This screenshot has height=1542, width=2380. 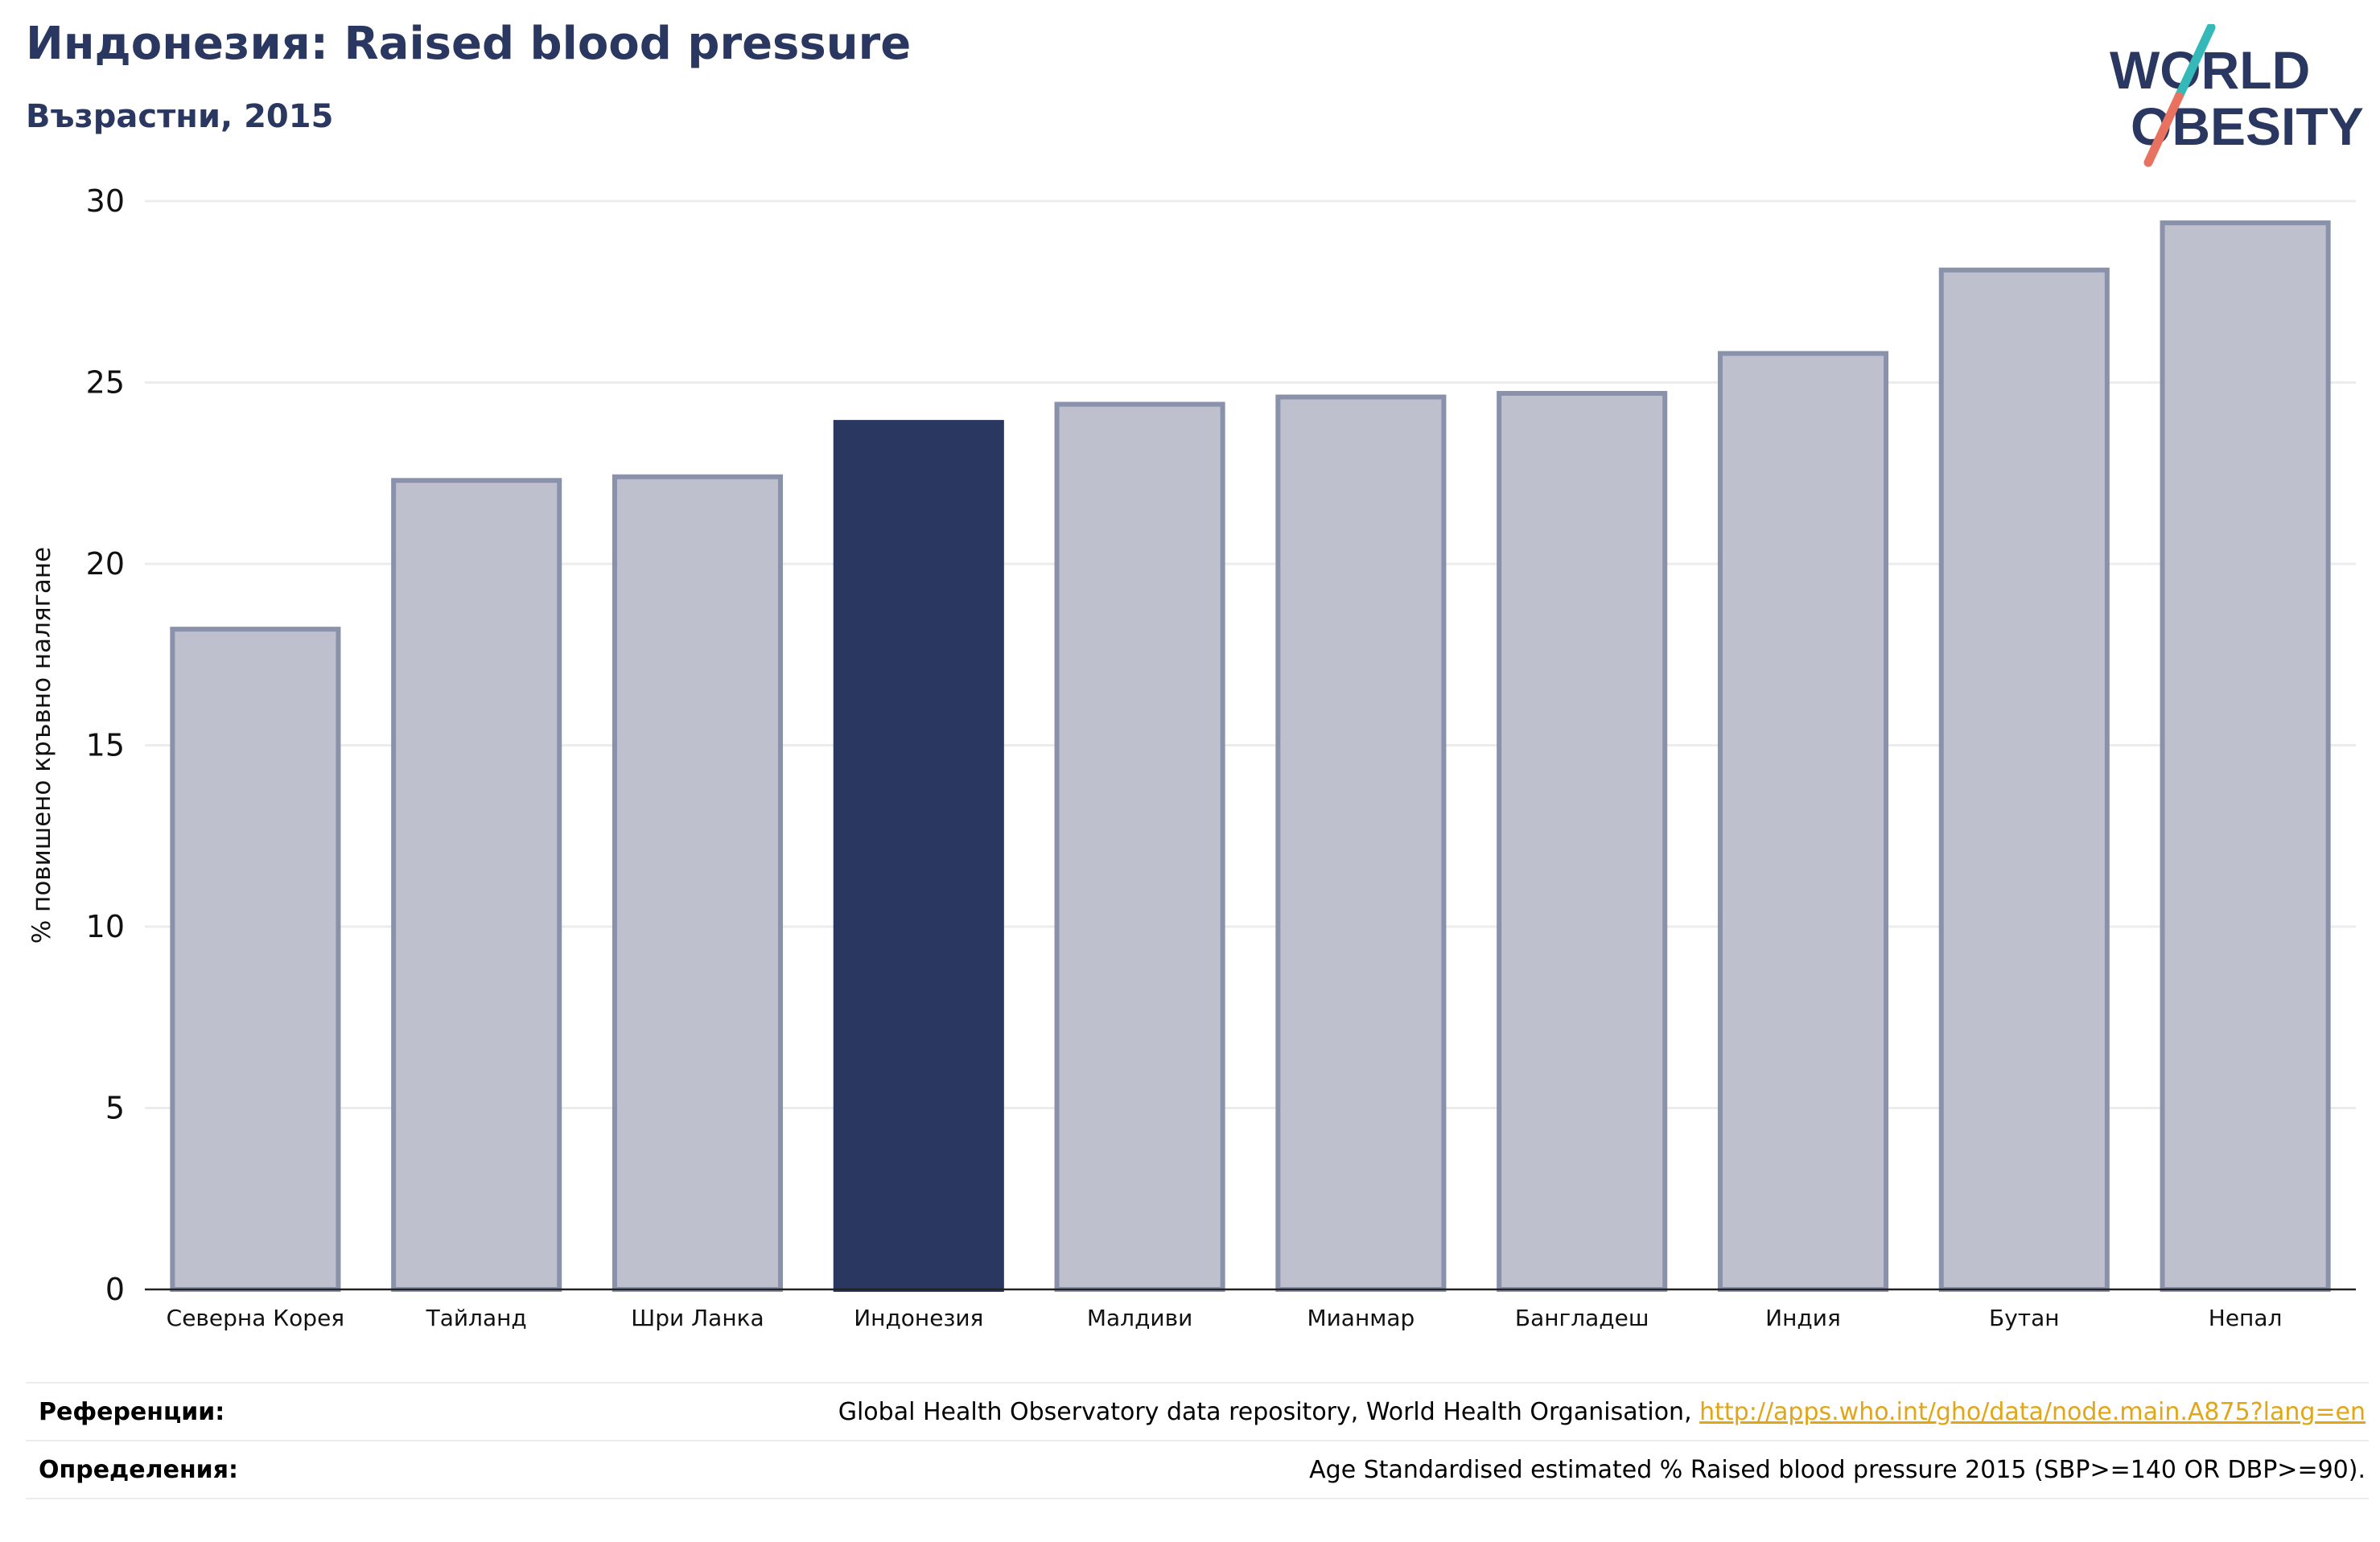 I want to click on y-tick-label: 0, so click(x=115, y=1289).